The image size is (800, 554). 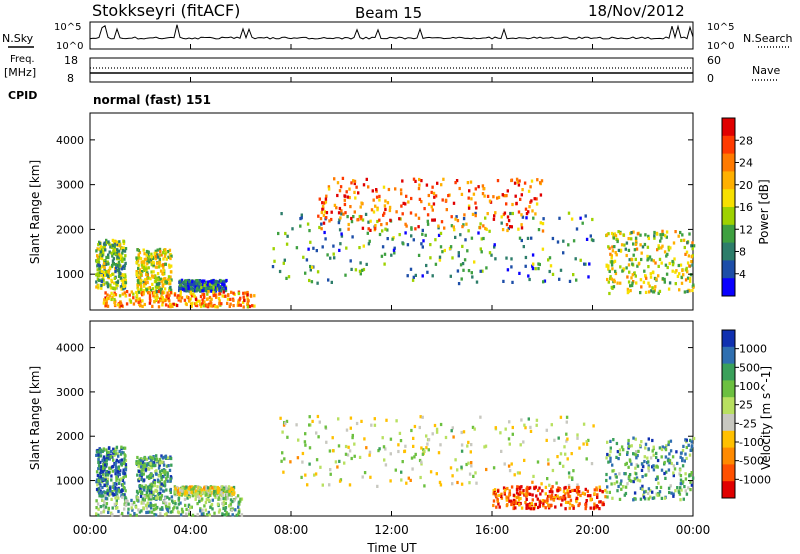 I want to click on nsky-tick-low: 10^0, so click(x=69, y=46).